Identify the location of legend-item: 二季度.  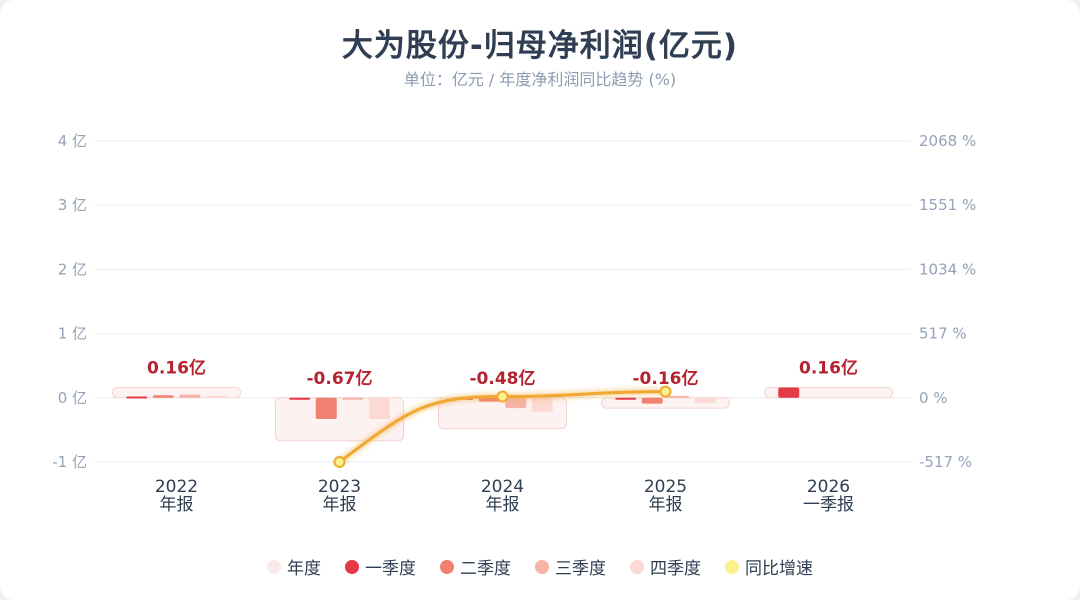
(475, 566).